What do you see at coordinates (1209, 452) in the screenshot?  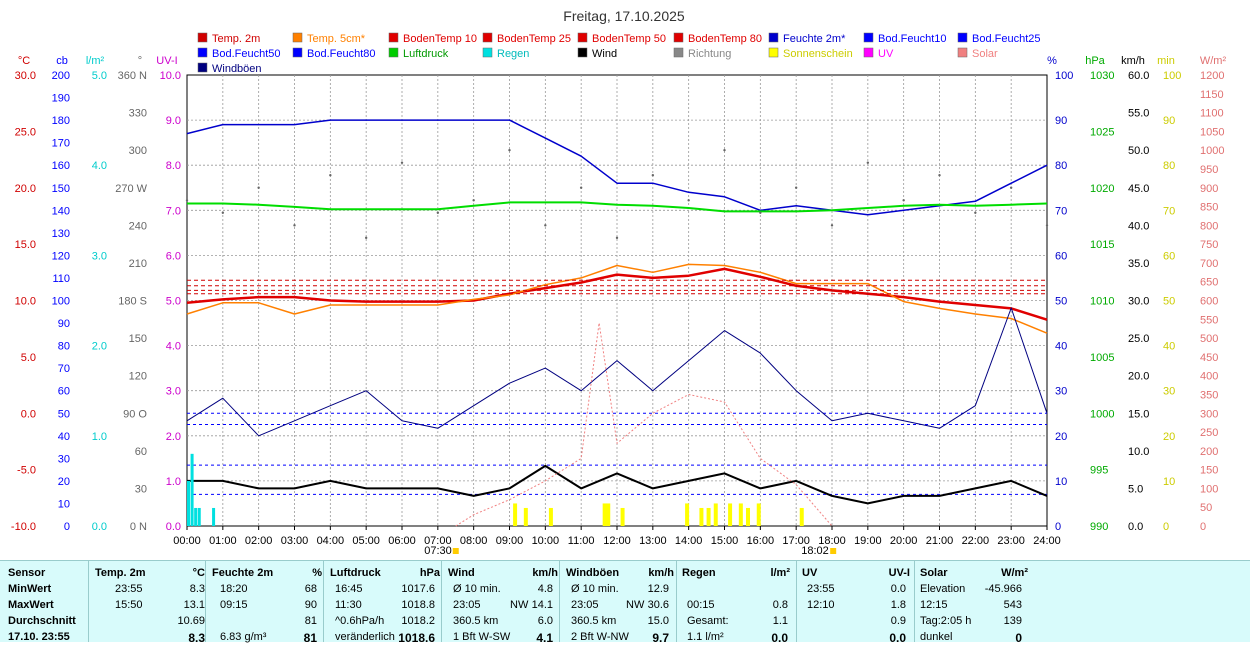 I see `right-axis-tick: 200` at bounding box center [1209, 452].